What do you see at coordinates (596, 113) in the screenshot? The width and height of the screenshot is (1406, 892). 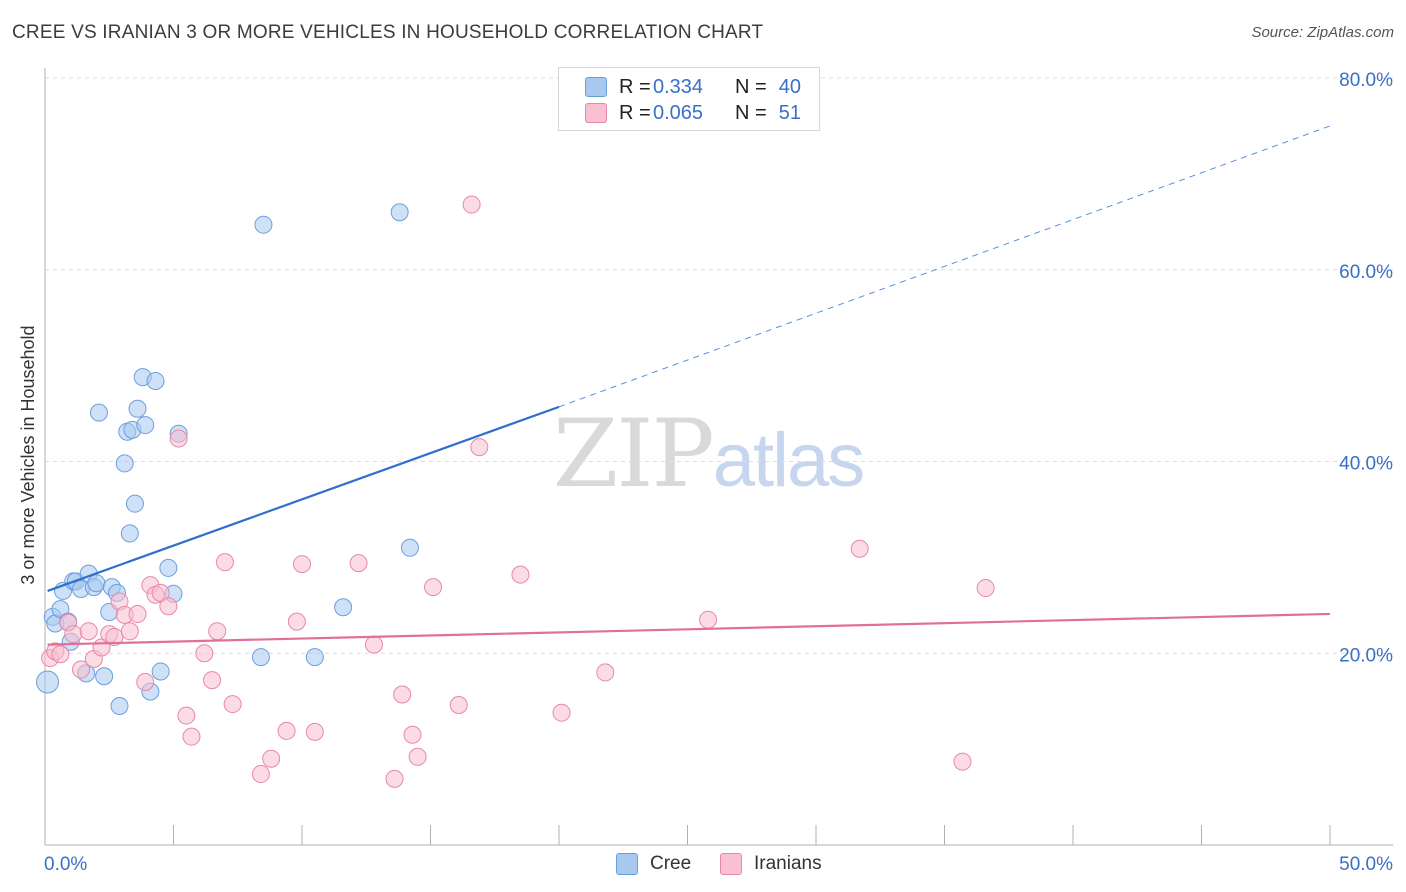 I see `legend-swatch-iranians` at bounding box center [596, 113].